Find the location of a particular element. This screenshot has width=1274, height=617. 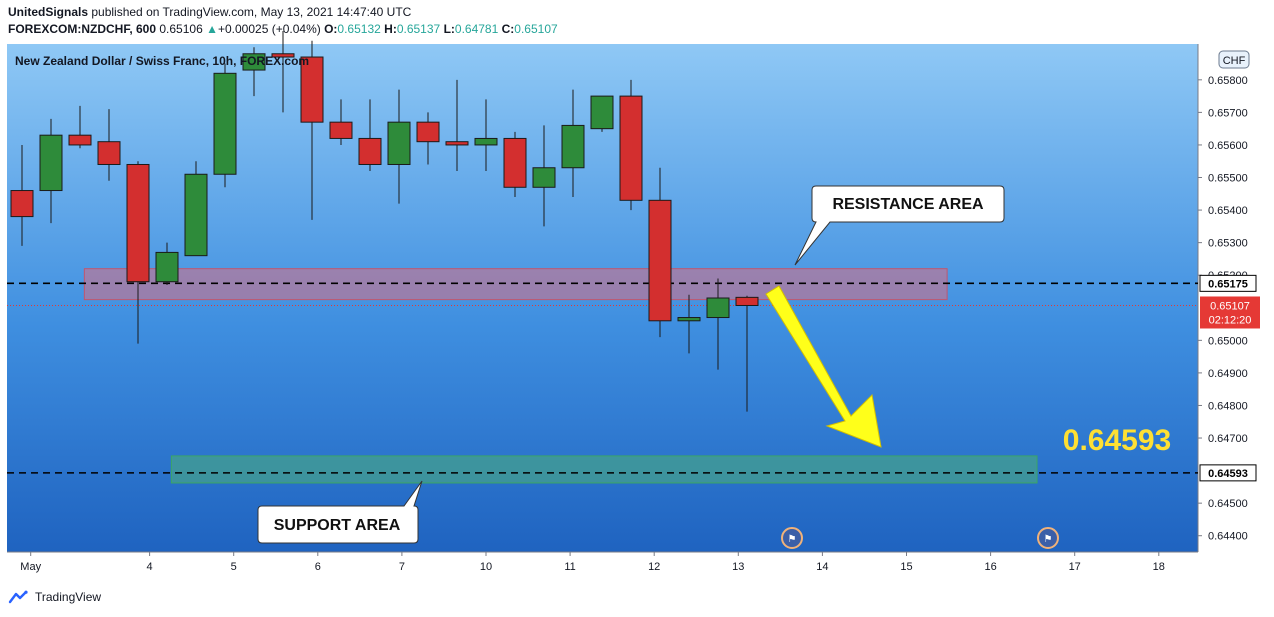

y-tick-label: 0.65700 is located at coordinates (1228, 113).